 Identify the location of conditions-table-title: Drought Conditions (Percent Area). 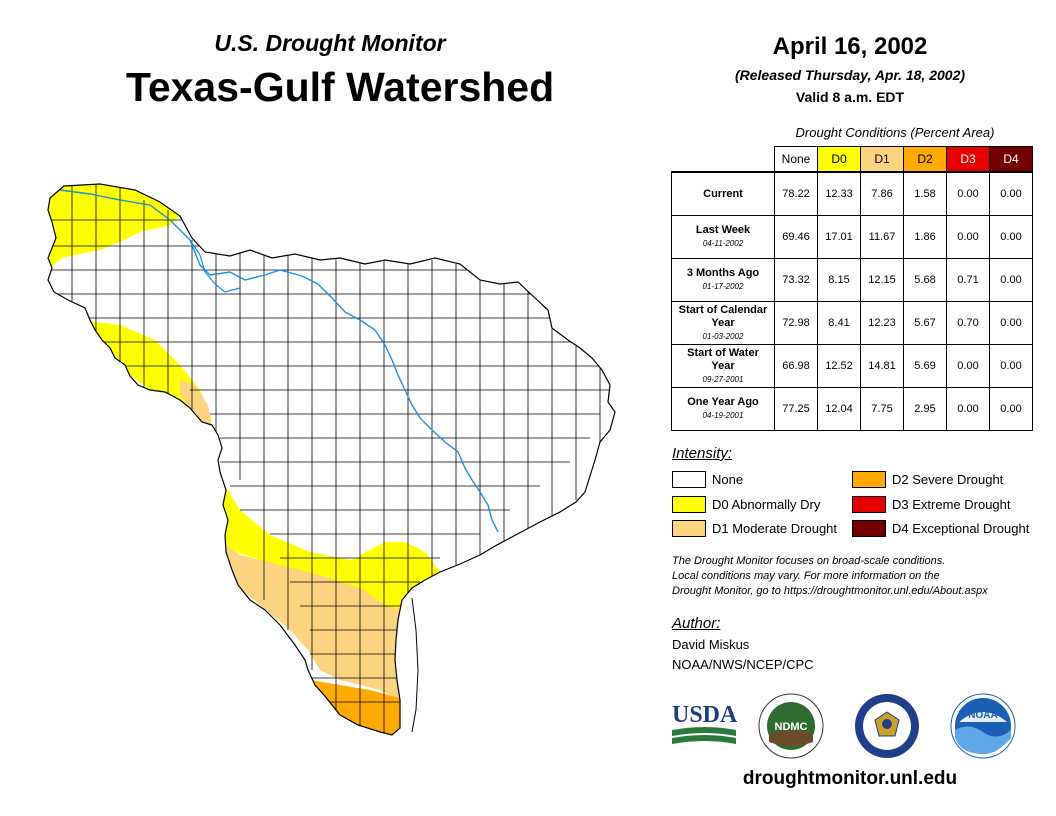
(895, 132).